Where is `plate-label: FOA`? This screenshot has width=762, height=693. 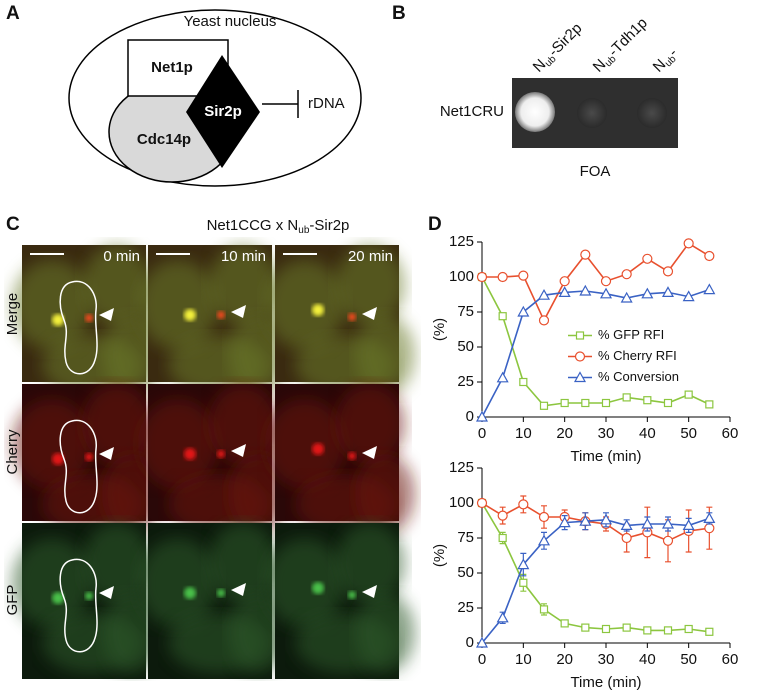
plate-label: FOA is located at coordinates (595, 171).